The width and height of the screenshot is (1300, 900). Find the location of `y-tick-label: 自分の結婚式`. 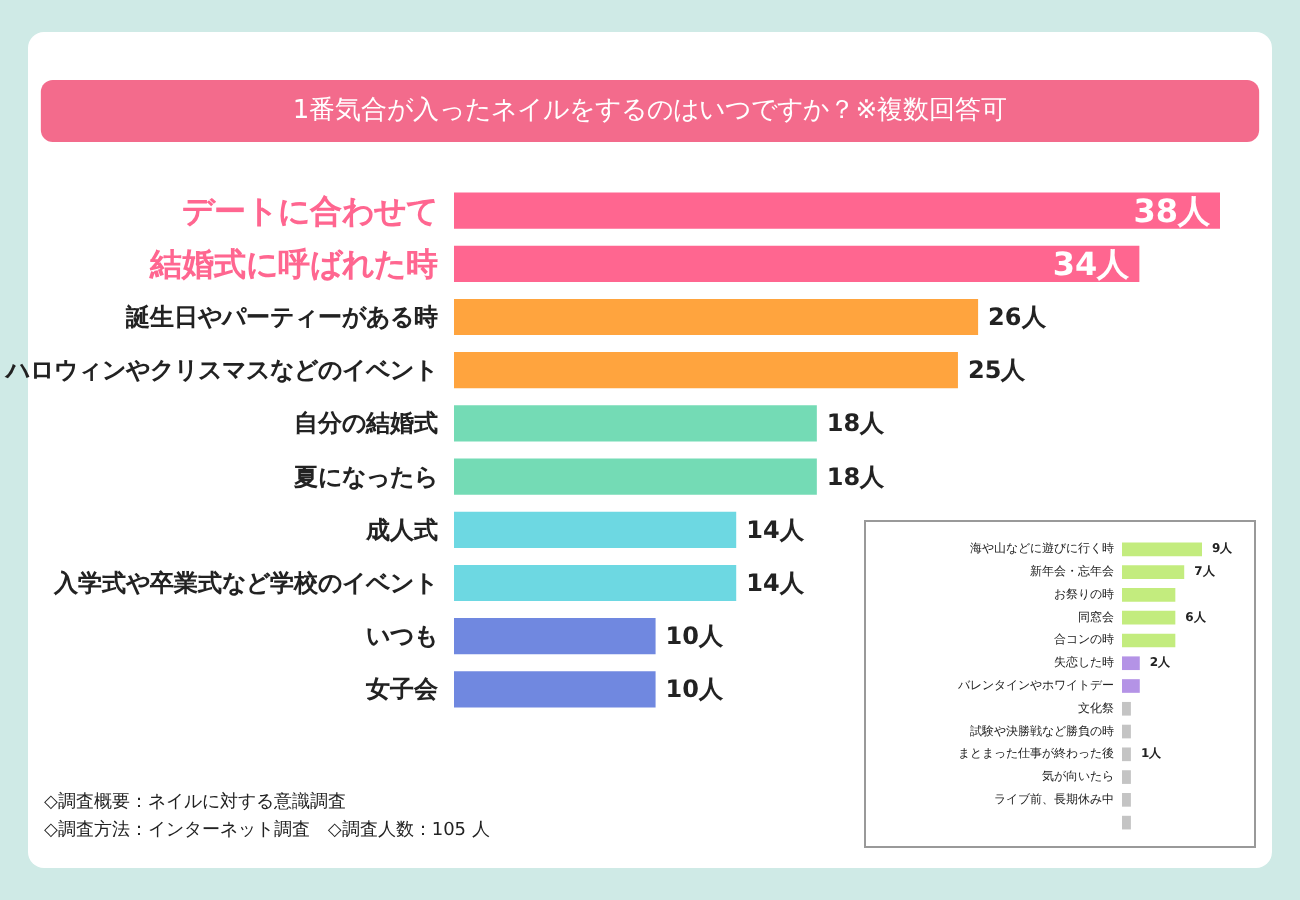

y-tick-label: 自分の結婚式 is located at coordinates (366, 423).